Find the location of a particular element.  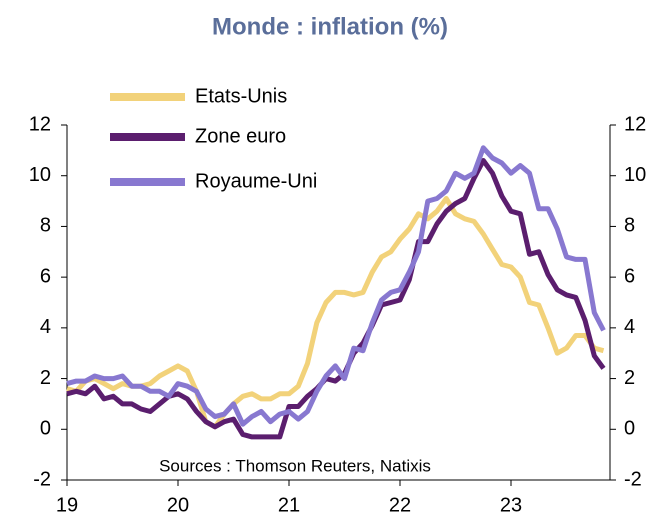

y2-tick-label: 12 is located at coordinates (635, 124).